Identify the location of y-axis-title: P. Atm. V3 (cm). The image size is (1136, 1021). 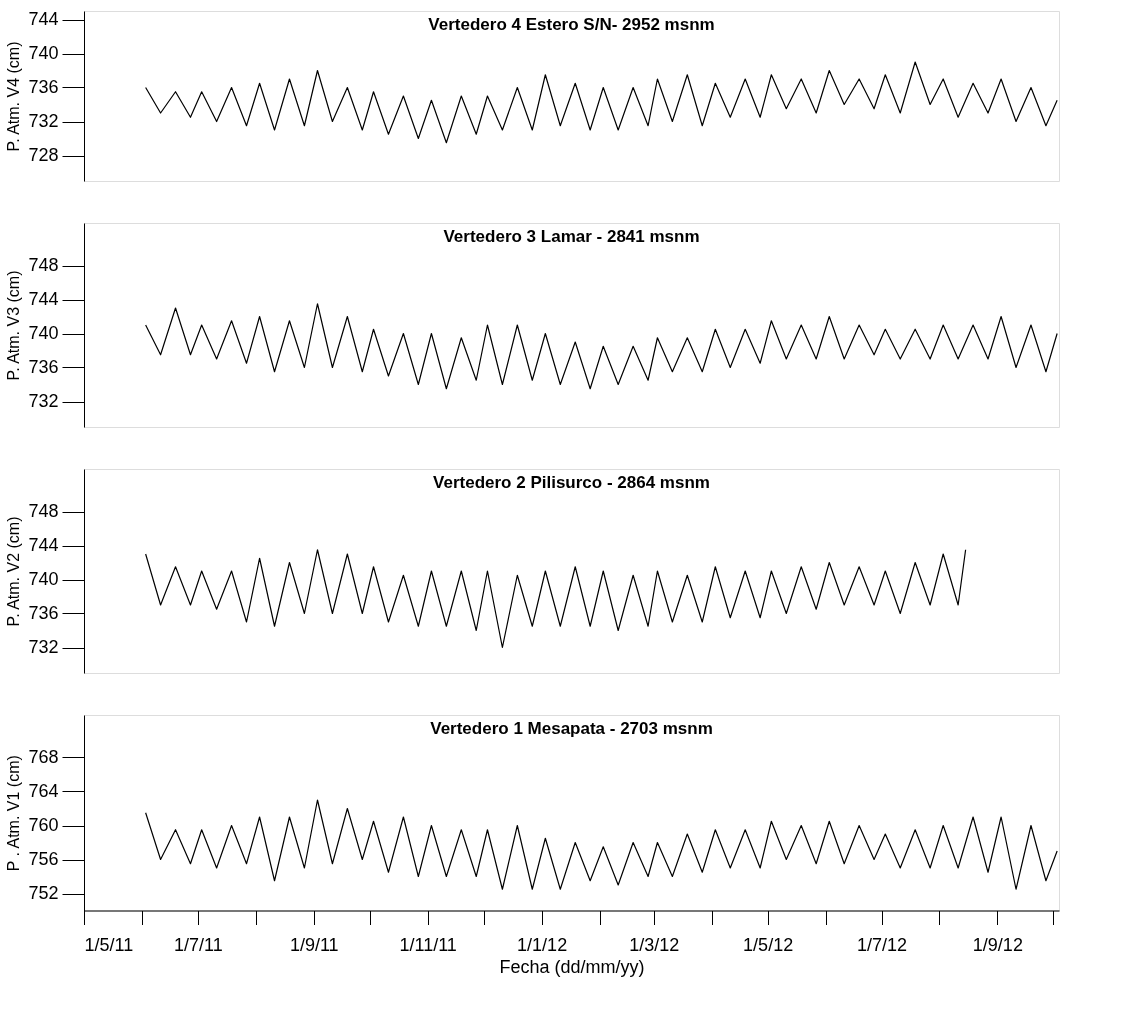
(14, 325).